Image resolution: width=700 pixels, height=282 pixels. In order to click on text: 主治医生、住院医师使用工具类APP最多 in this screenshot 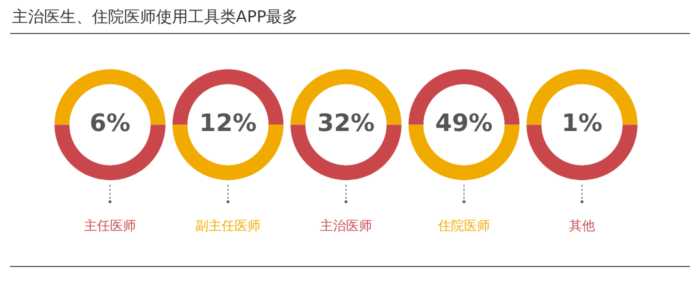, I will do `click(155, 17)`.